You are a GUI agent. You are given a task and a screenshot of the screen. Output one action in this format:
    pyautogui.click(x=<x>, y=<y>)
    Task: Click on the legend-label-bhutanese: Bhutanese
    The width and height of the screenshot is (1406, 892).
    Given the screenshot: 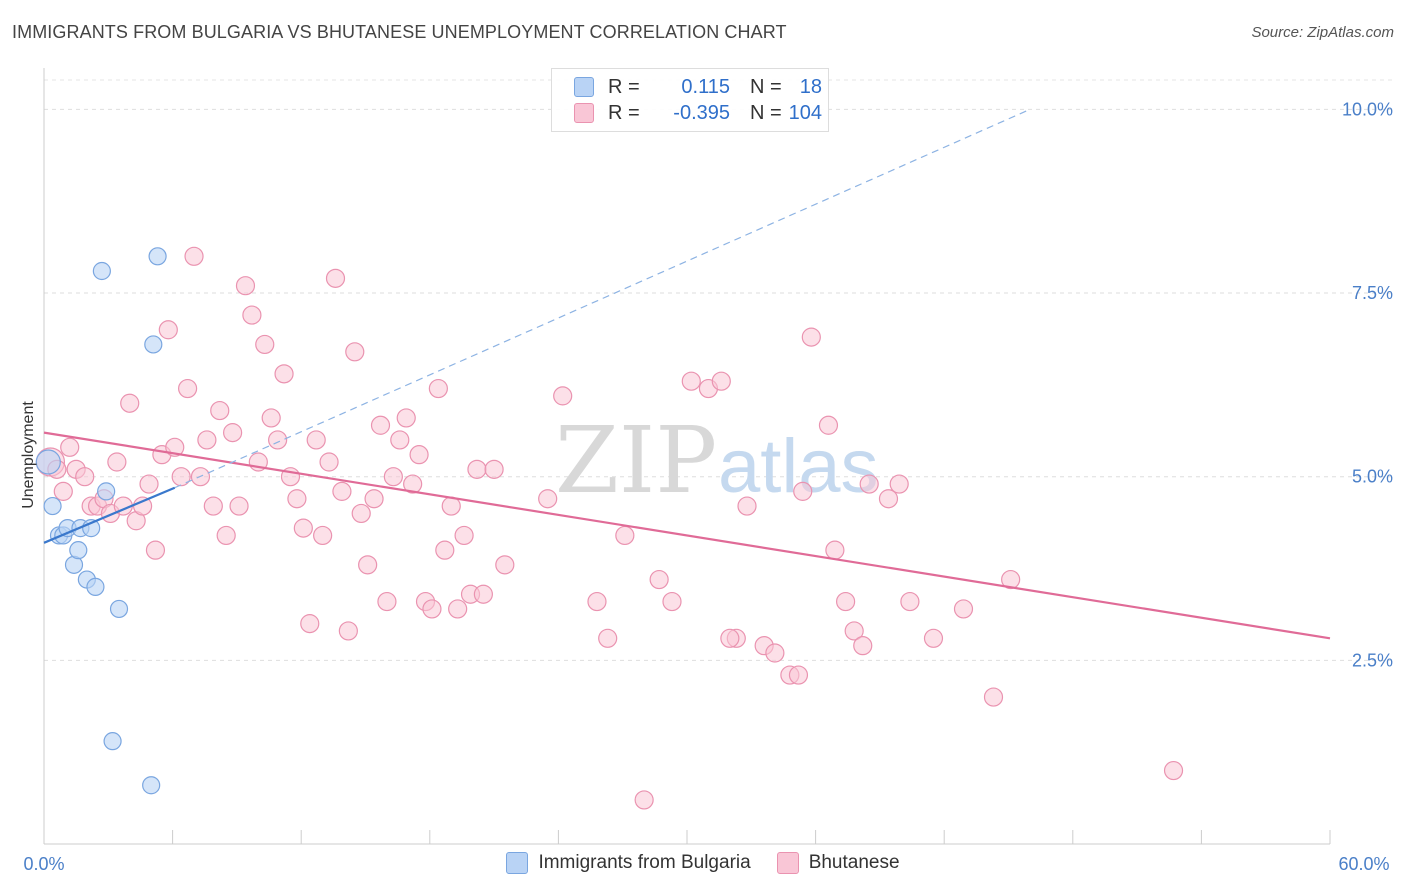 What is the action you would take?
    pyautogui.click(x=854, y=862)
    